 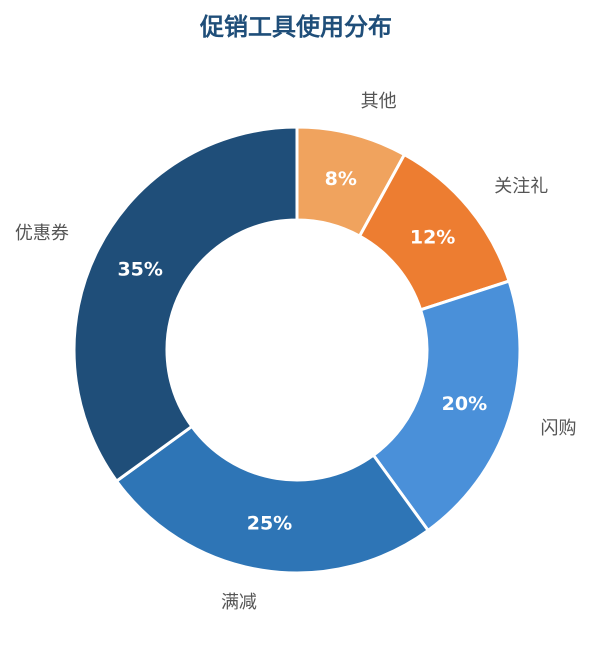 What do you see at coordinates (295, 27) in the screenshot?
I see `chart-title: 促销工具使用分布` at bounding box center [295, 27].